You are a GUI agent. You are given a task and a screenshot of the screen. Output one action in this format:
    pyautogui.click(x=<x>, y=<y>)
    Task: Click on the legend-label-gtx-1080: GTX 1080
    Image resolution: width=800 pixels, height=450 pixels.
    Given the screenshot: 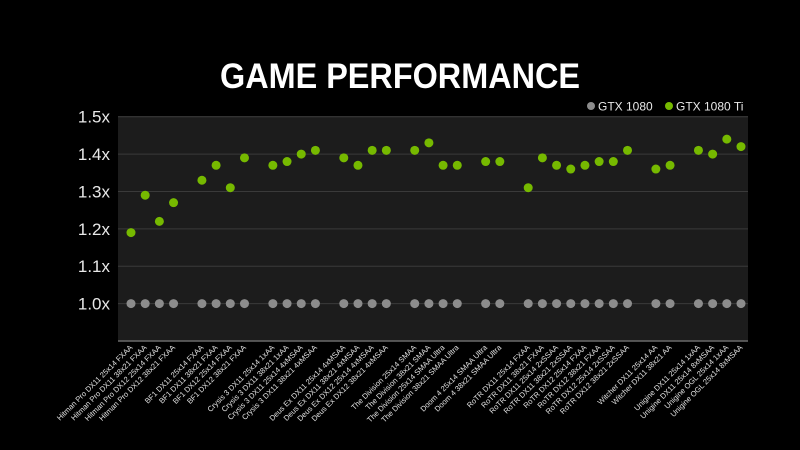 What is the action you would take?
    pyautogui.click(x=625, y=107)
    